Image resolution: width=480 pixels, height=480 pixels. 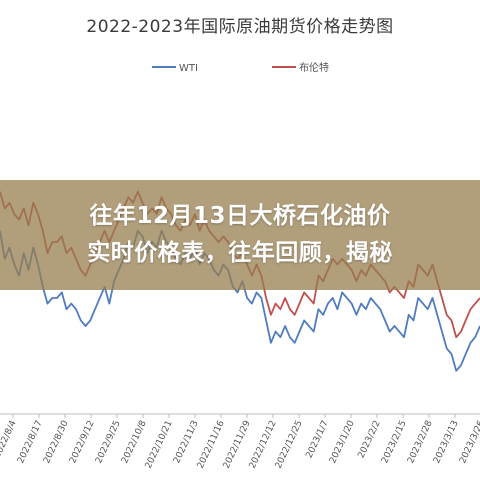 I want to click on overlay-headline-line-2: 实时价格表，往年回顾，揭秘, so click(x=240, y=253).